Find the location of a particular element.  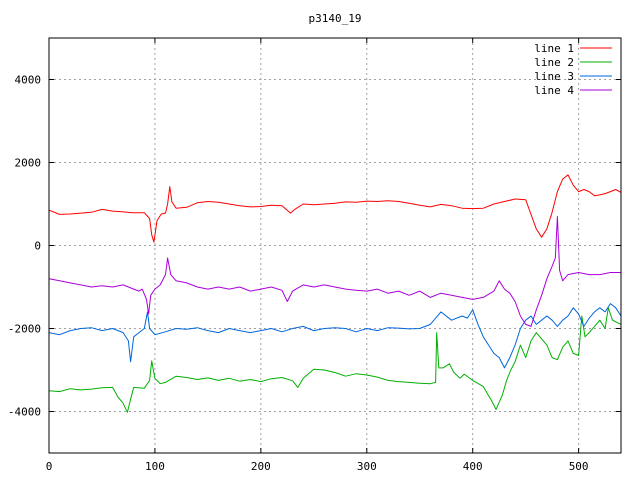

legend-label-3: line 3 is located at coordinates (554, 76).